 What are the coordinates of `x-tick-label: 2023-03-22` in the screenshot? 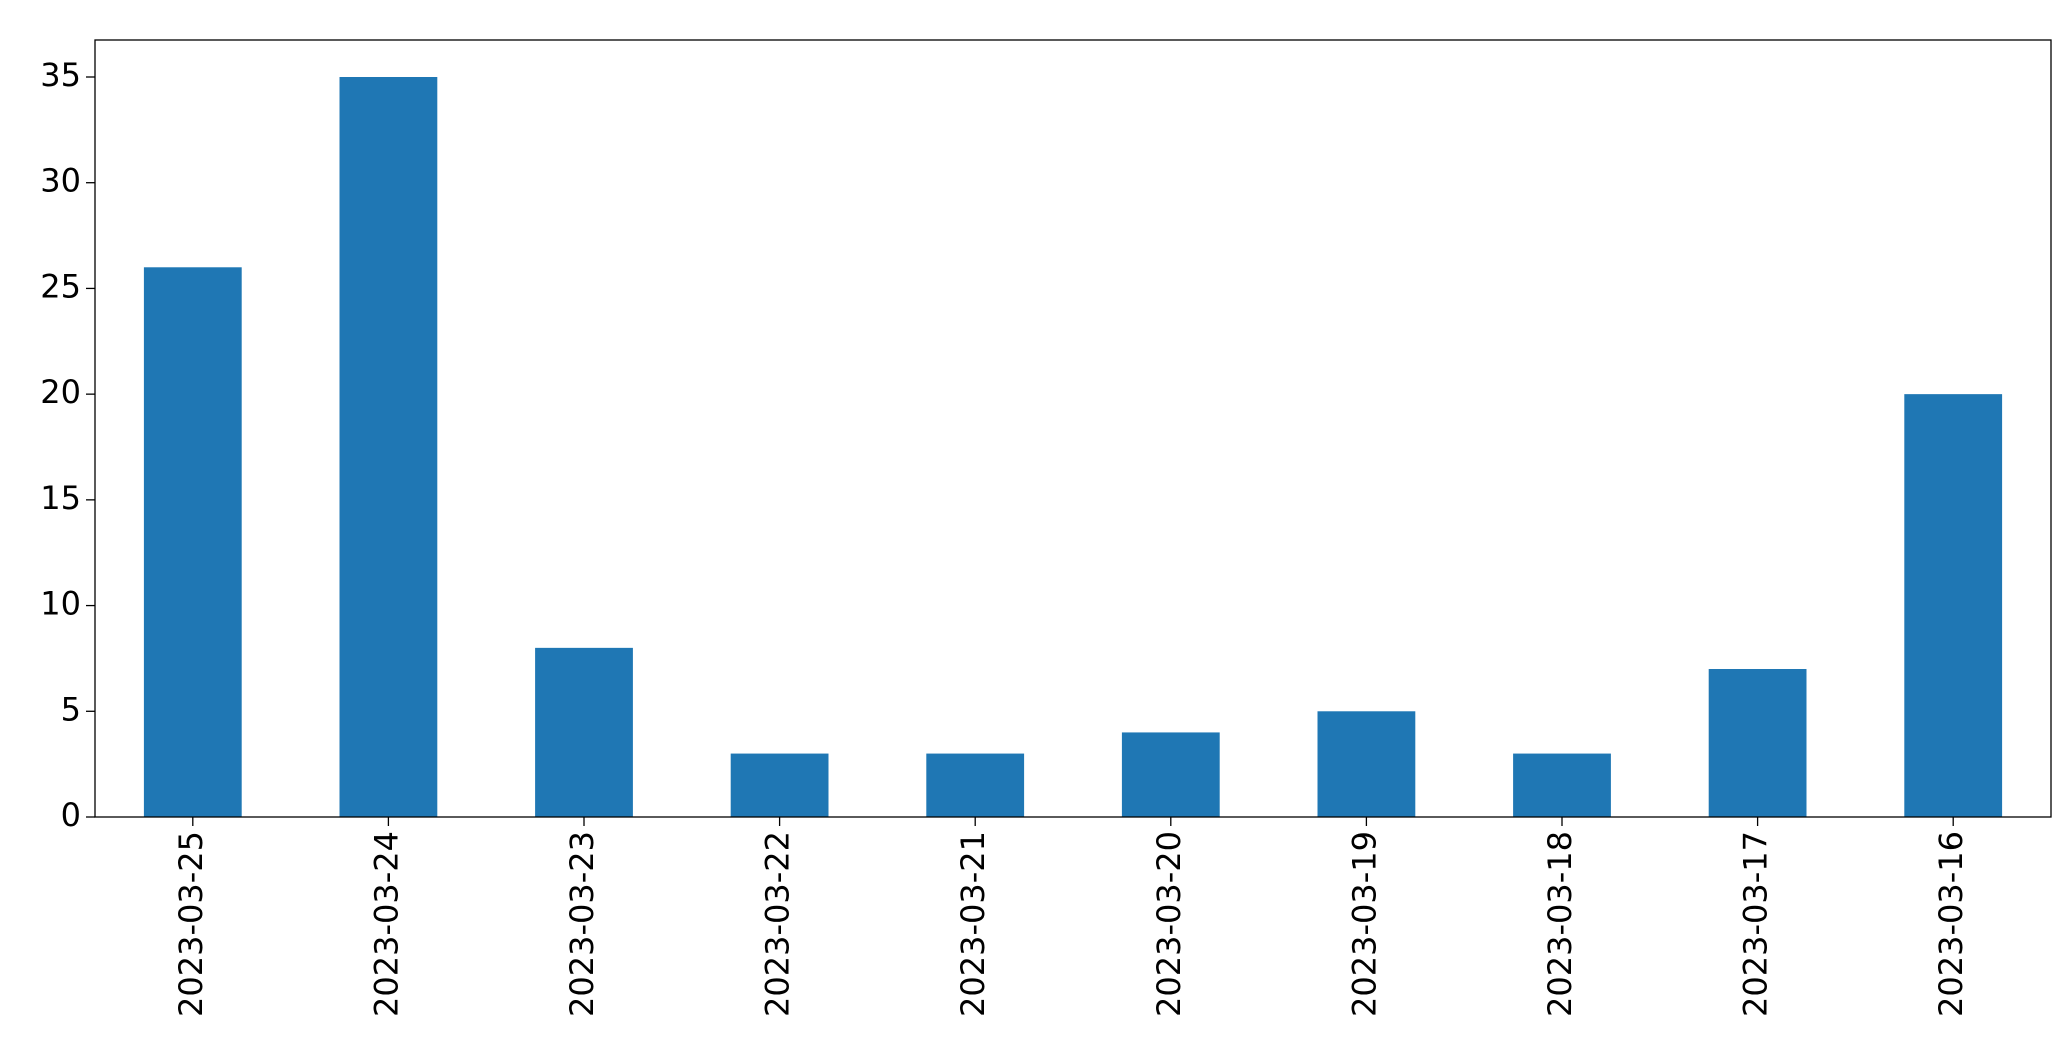 It's located at (778, 924).